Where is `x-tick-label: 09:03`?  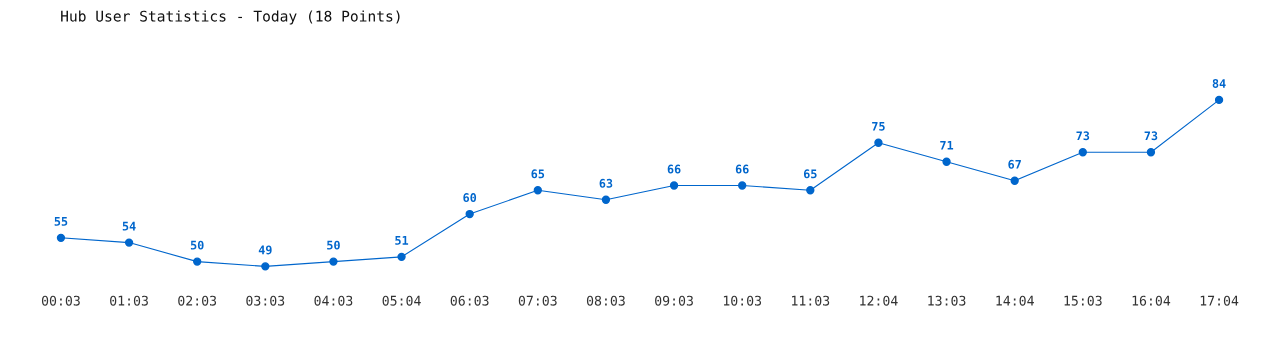 x-tick-label: 09:03 is located at coordinates (674, 300).